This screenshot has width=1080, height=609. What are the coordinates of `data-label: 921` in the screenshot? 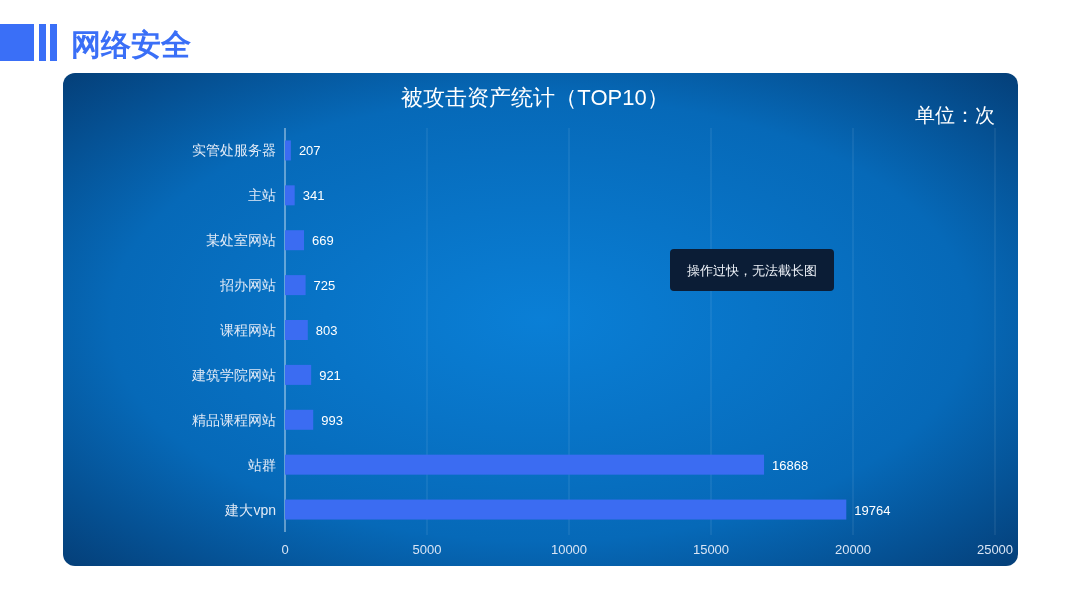 It's located at (330, 375).